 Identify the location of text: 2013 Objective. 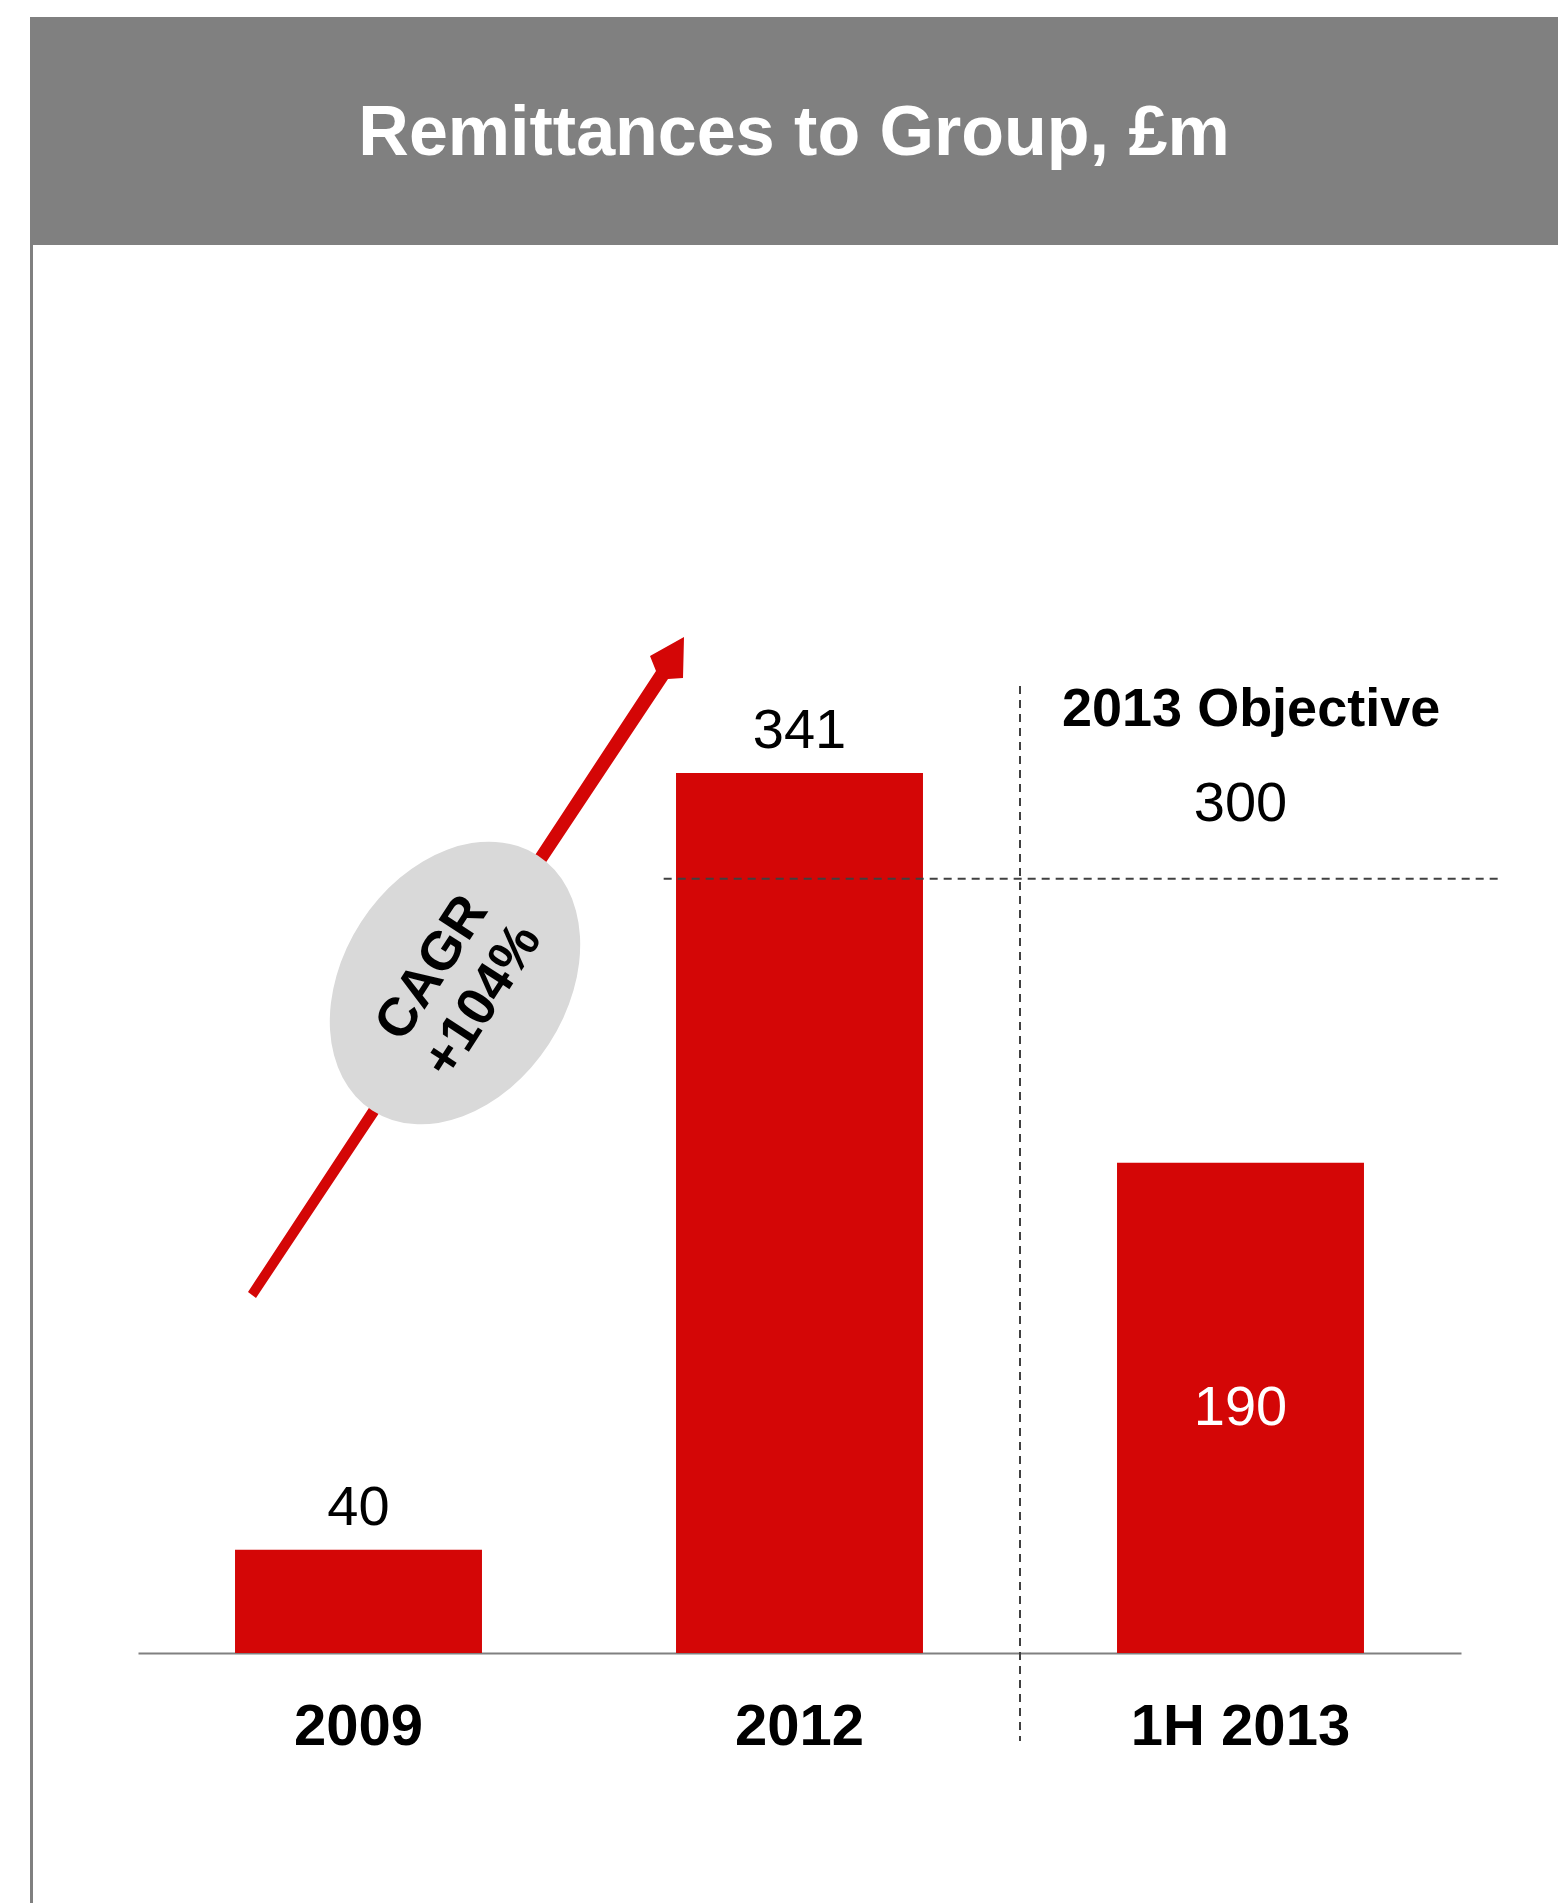
(1251, 707).